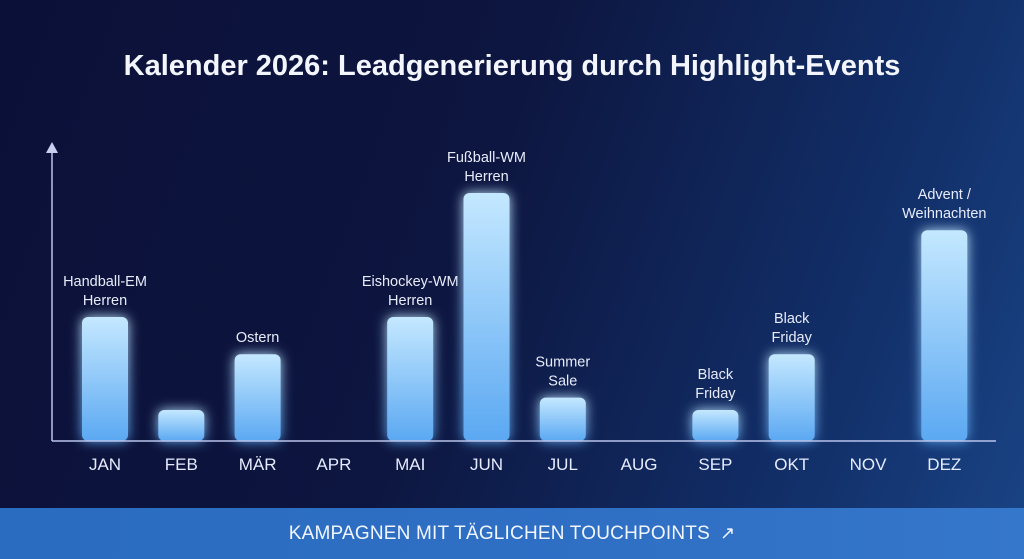  Describe the element at coordinates (562, 363) in the screenshot. I see `data-label: Summer` at that location.